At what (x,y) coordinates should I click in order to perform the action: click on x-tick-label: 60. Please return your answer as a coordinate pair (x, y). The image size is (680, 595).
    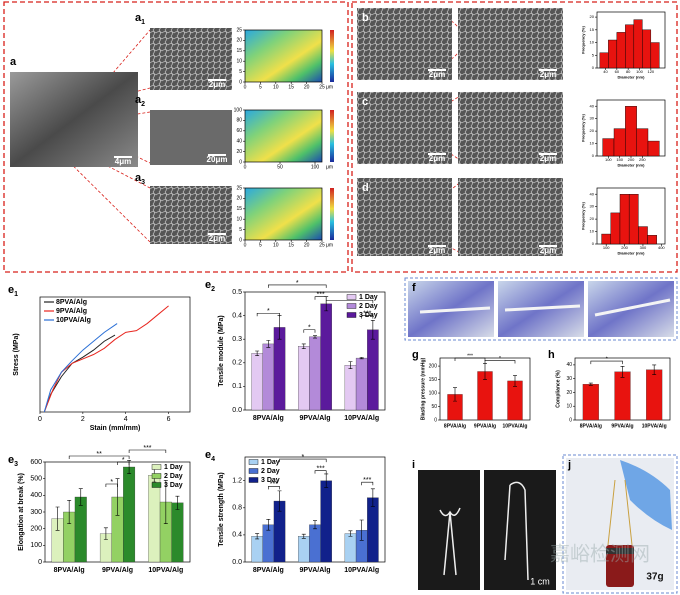
    Looking at the image, I should click on (617, 71).